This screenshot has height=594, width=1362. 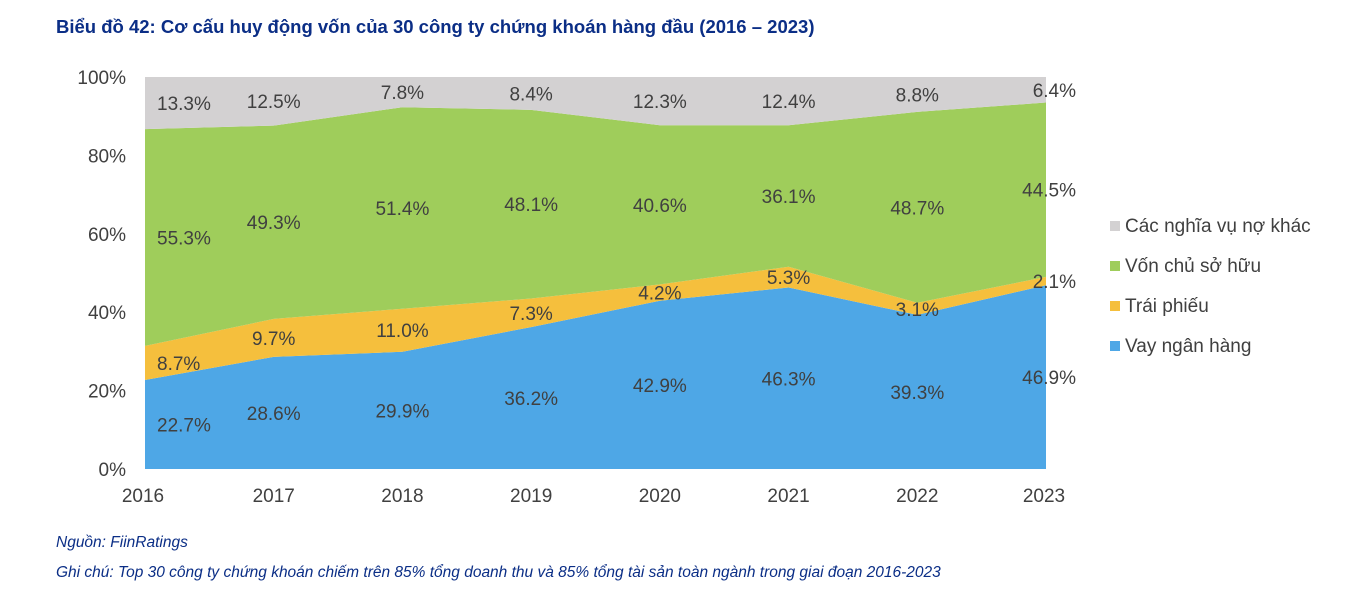 I want to click on data-label: 12.3%, so click(x=660, y=102).